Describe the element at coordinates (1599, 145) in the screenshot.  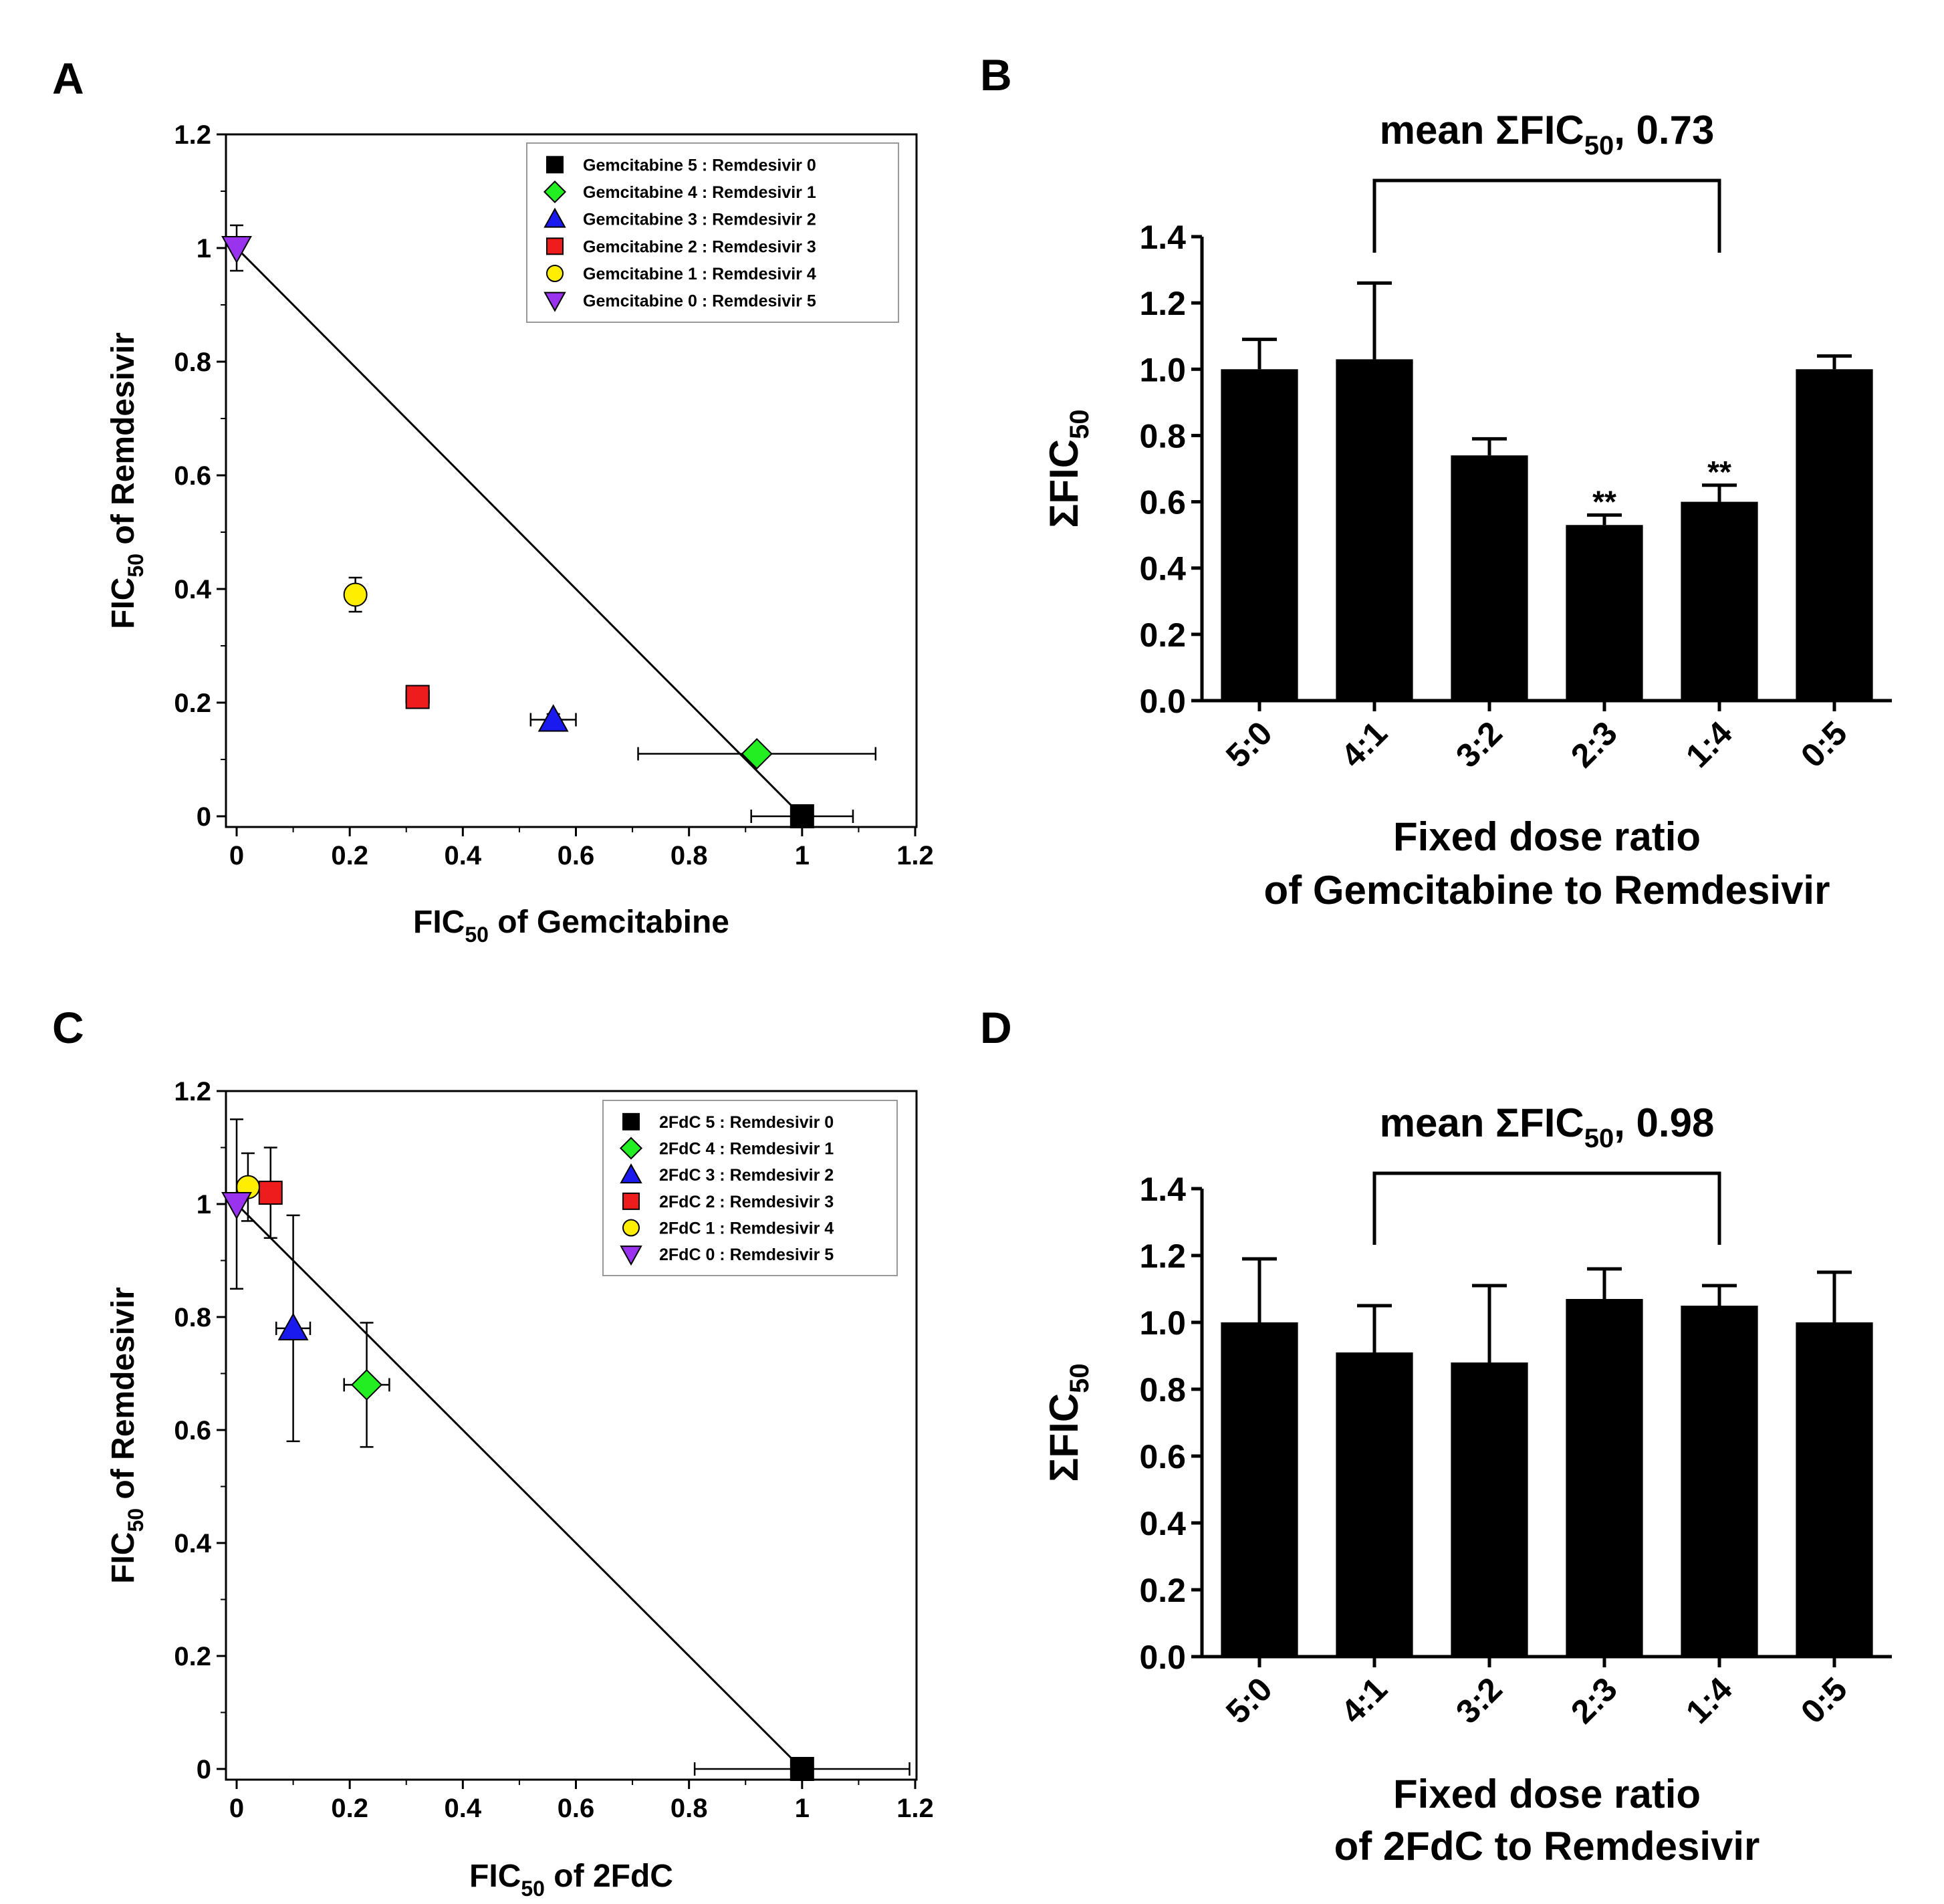
I see `chart-title-subscript: 50` at that location.